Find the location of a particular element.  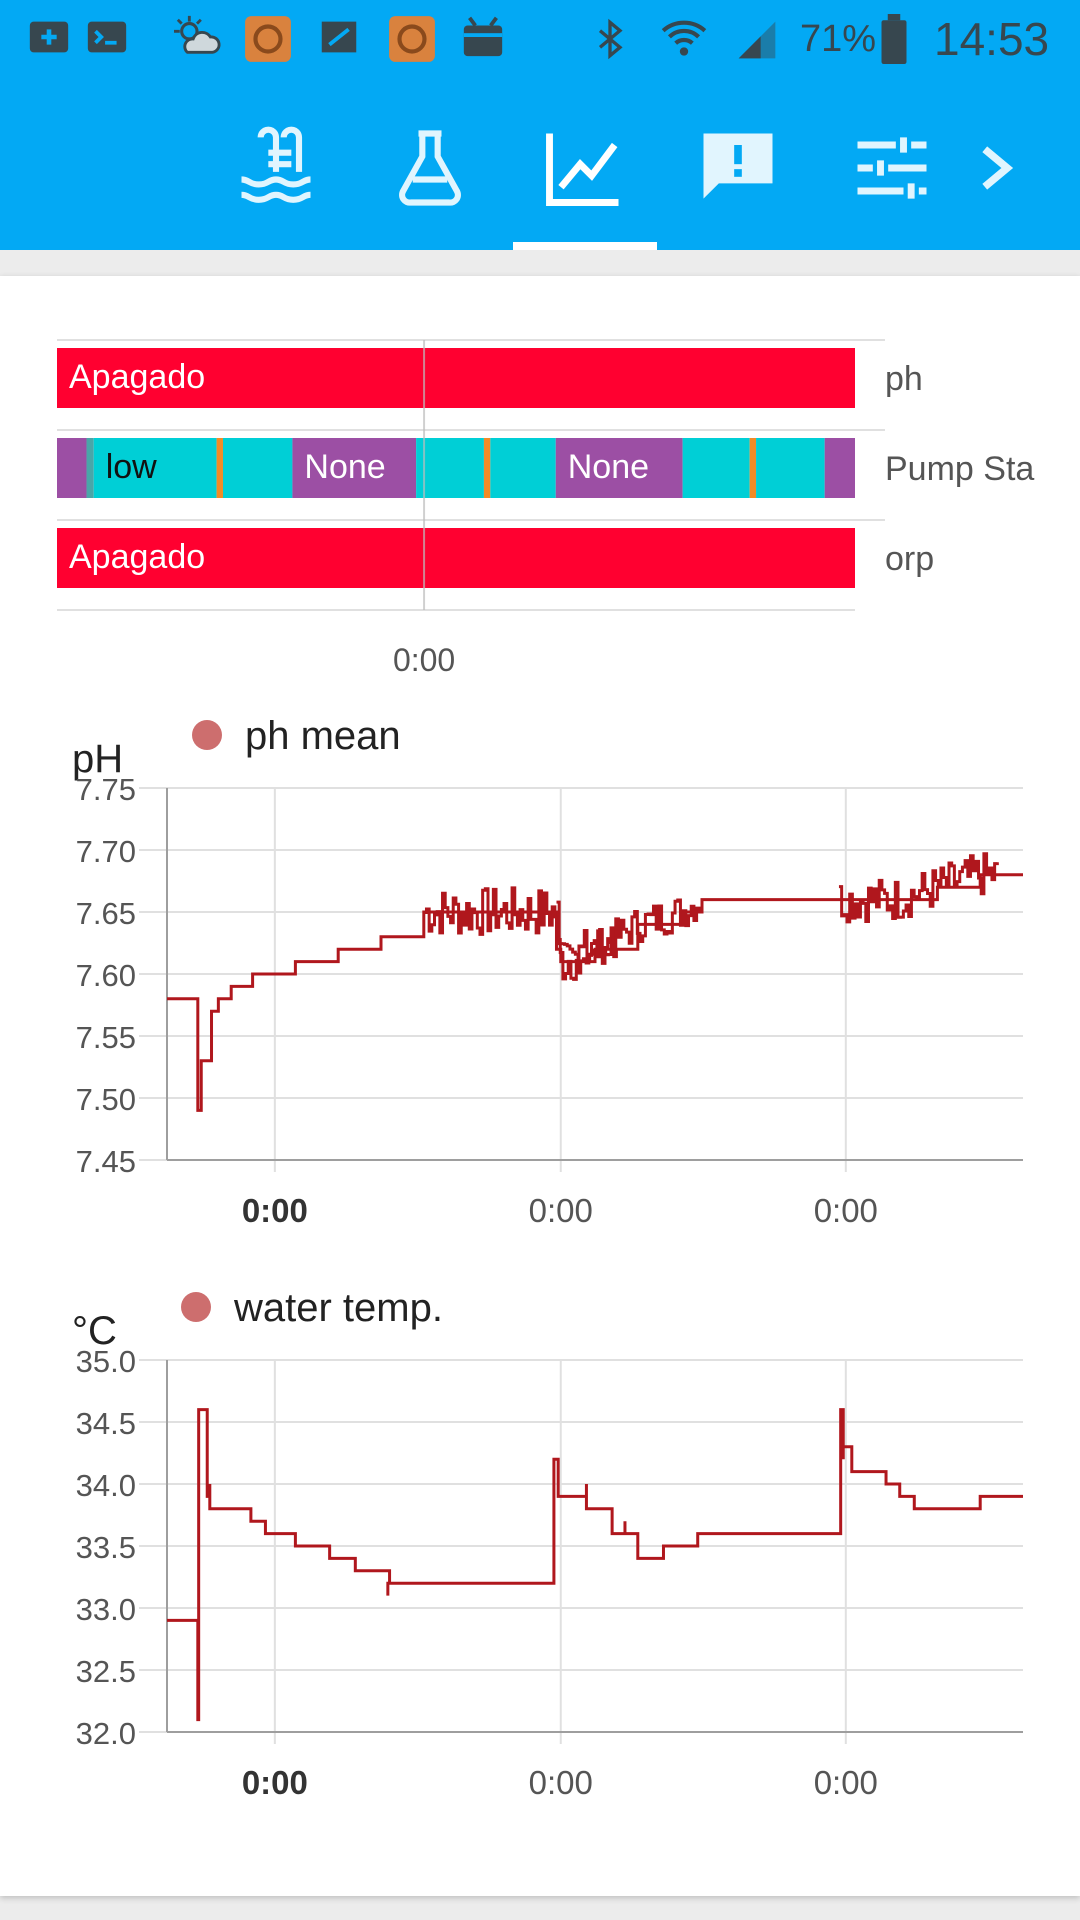

cell-signal-icon is located at coordinates (757, 40).